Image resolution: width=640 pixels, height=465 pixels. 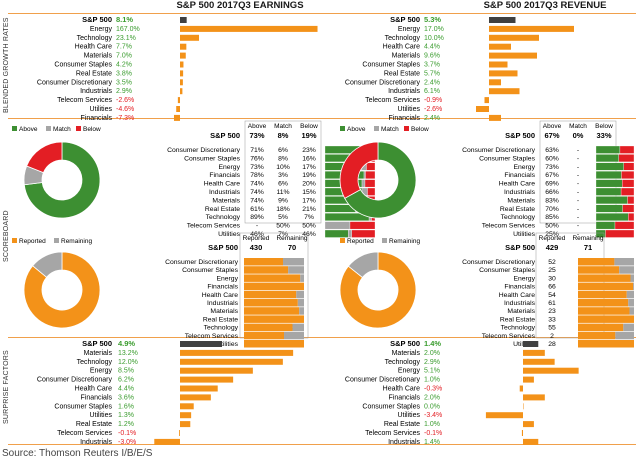 What do you see at coordinates (552, 226) in the screenshot?
I see `revenue-scoreboard-above-telecom-services: 50%` at bounding box center [552, 226].